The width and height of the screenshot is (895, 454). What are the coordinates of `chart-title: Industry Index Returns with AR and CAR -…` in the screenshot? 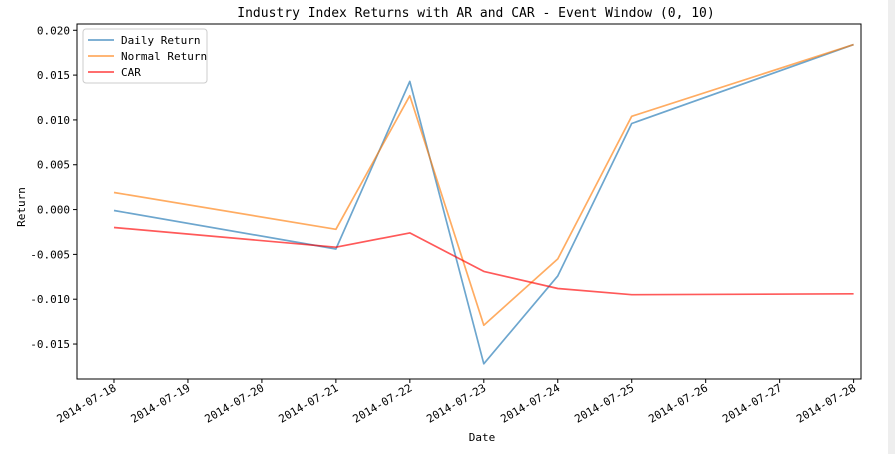 It's located at (475, 13).